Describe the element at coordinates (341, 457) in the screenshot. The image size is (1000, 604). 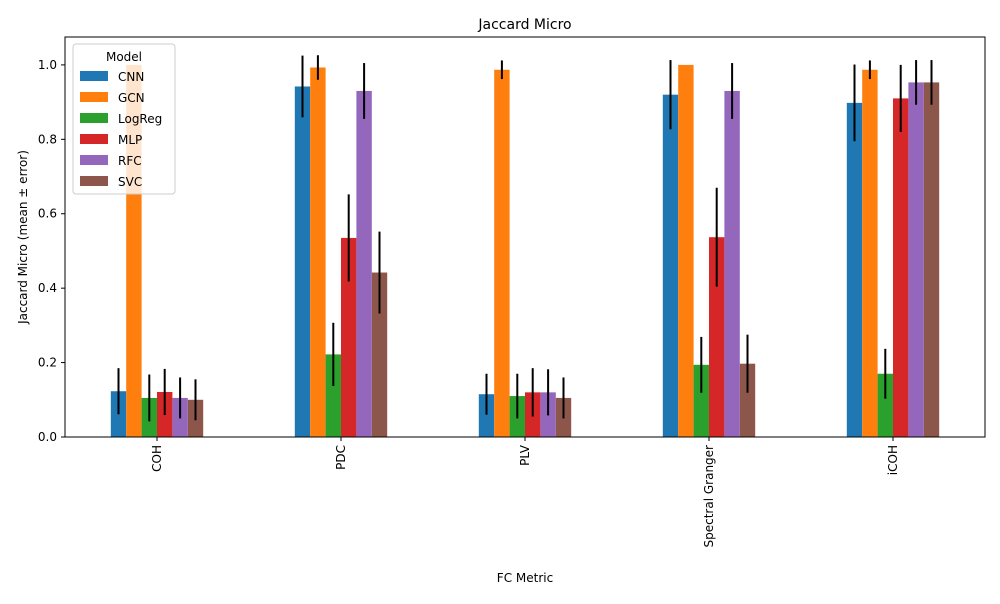
I see `x-tick-label: PDC` at that location.